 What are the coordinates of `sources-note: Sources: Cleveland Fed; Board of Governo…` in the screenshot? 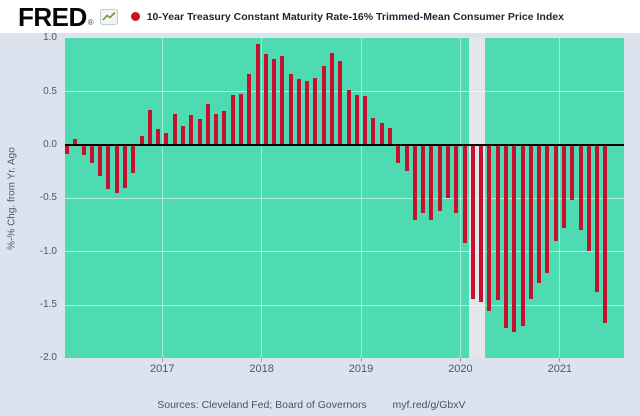 It's located at (262, 405).